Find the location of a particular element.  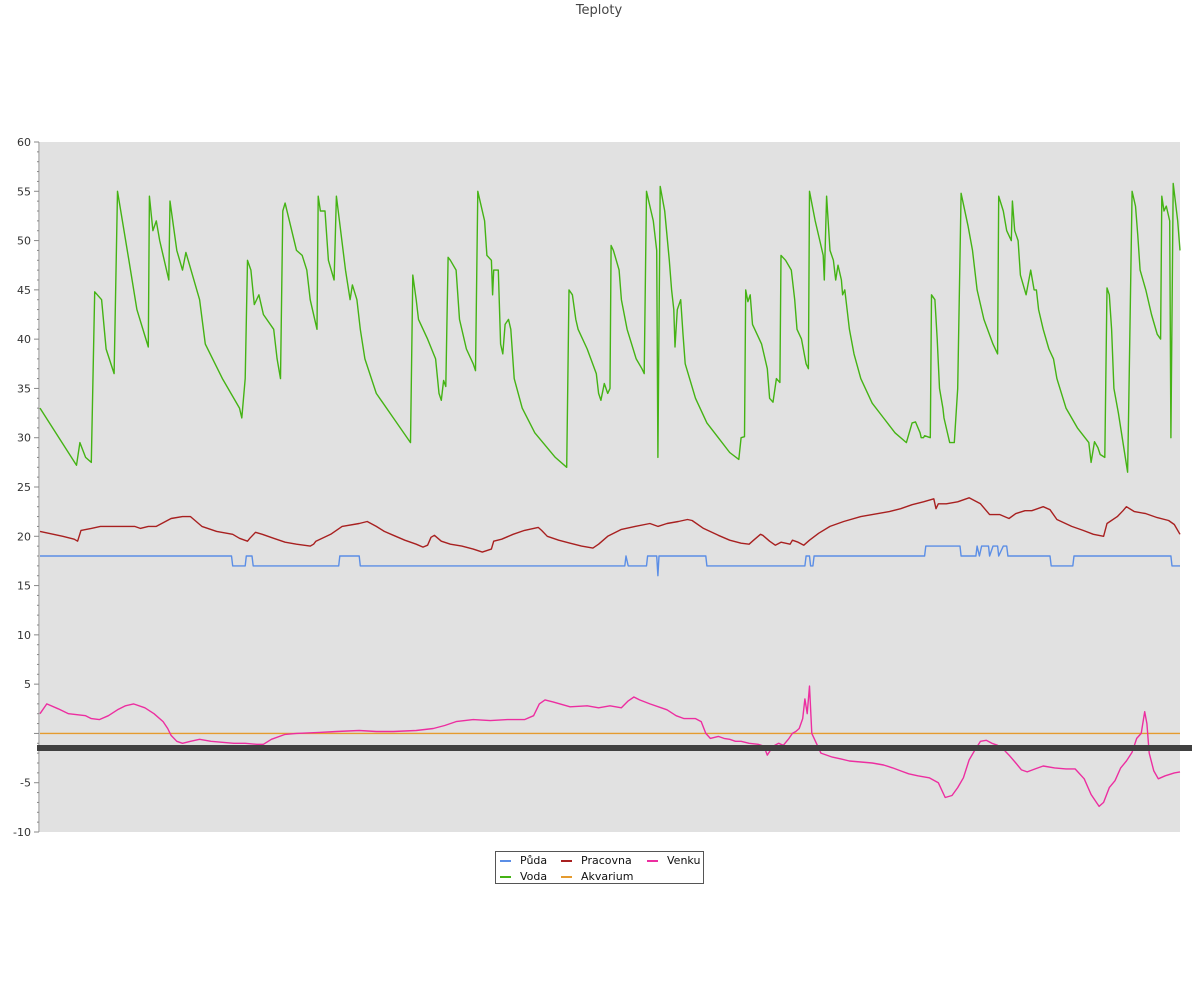

legend-item-venku: Venku is located at coordinates (673, 860).